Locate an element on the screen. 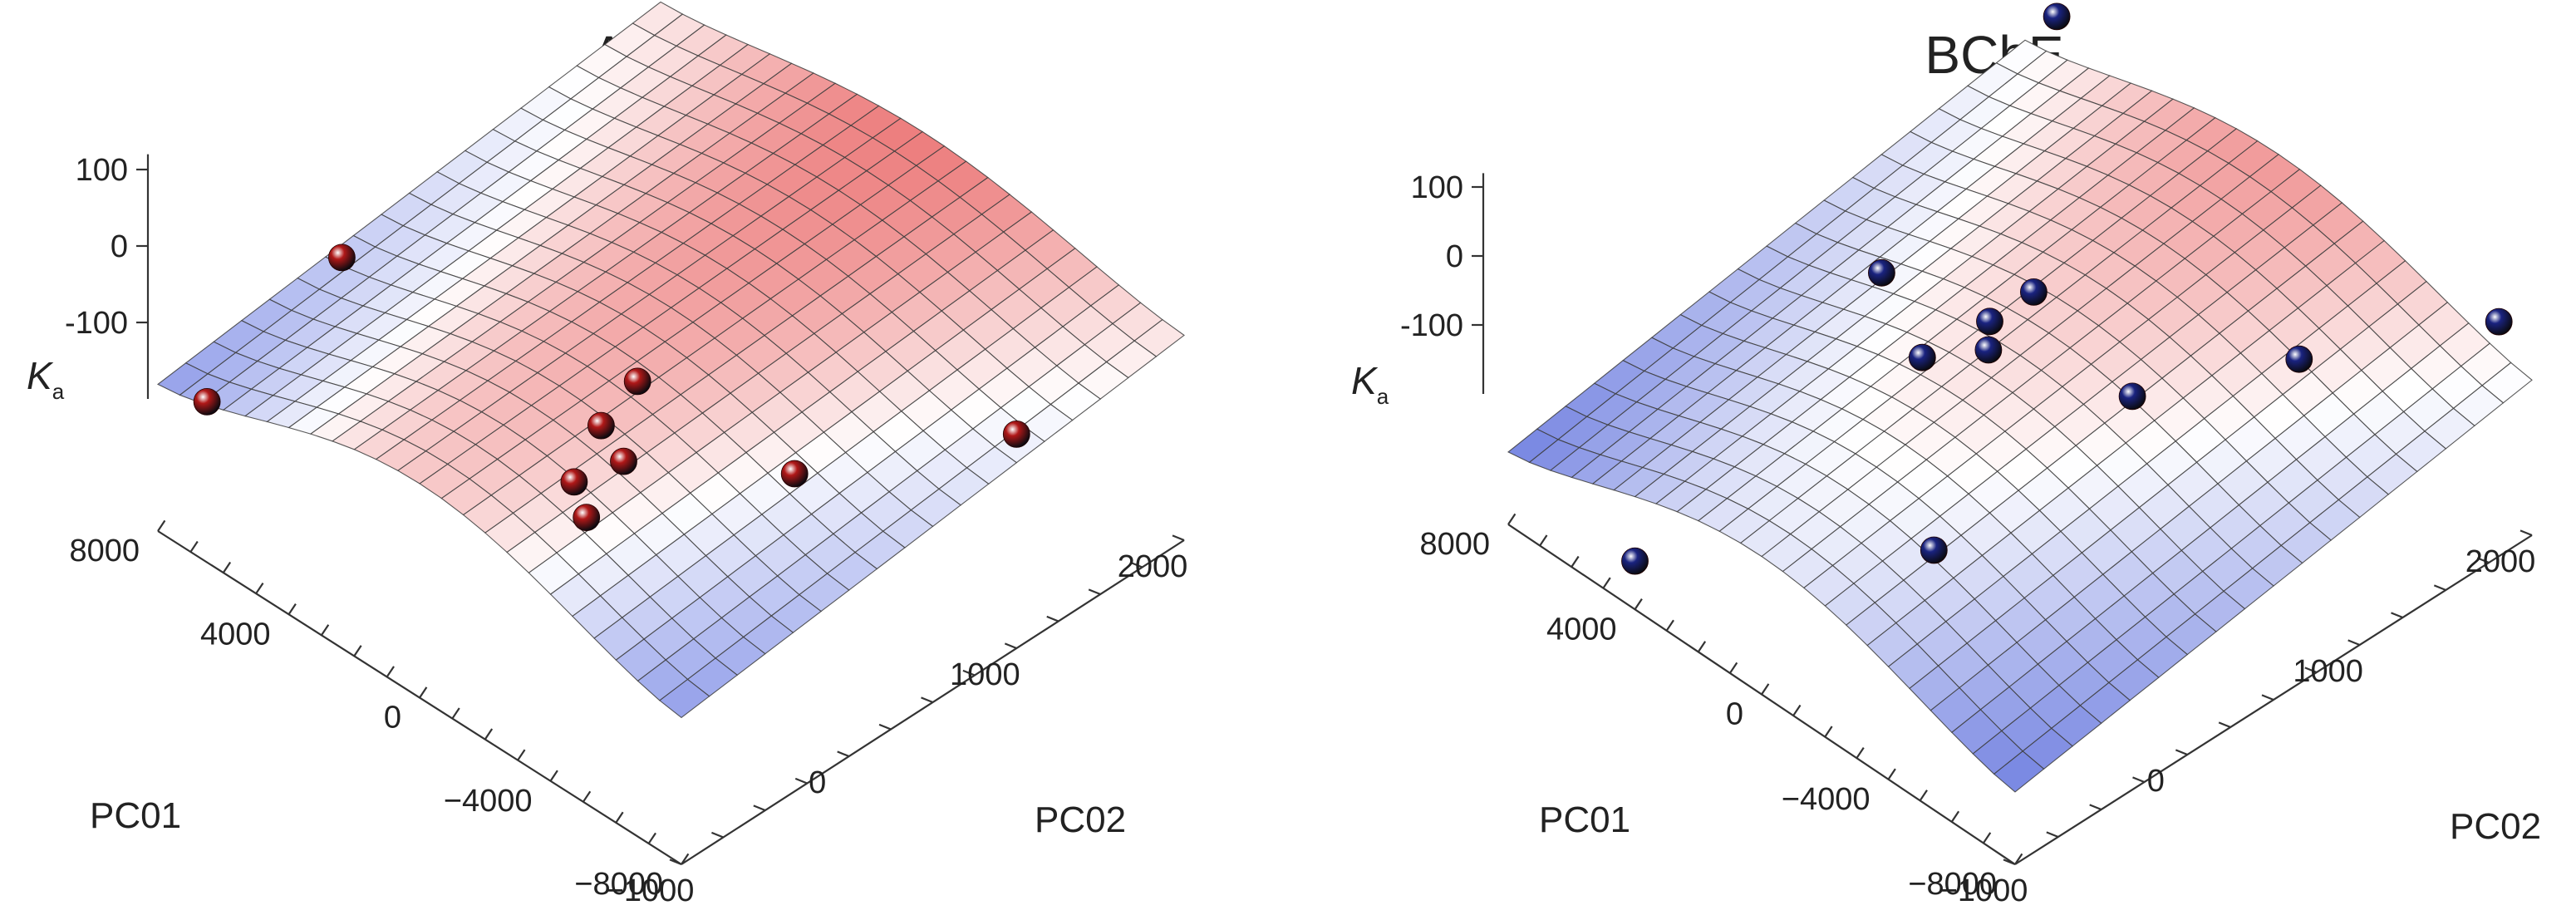 Image resolution: width=2576 pixels, height=920 pixels. ache-points is located at coordinates (611, 387).